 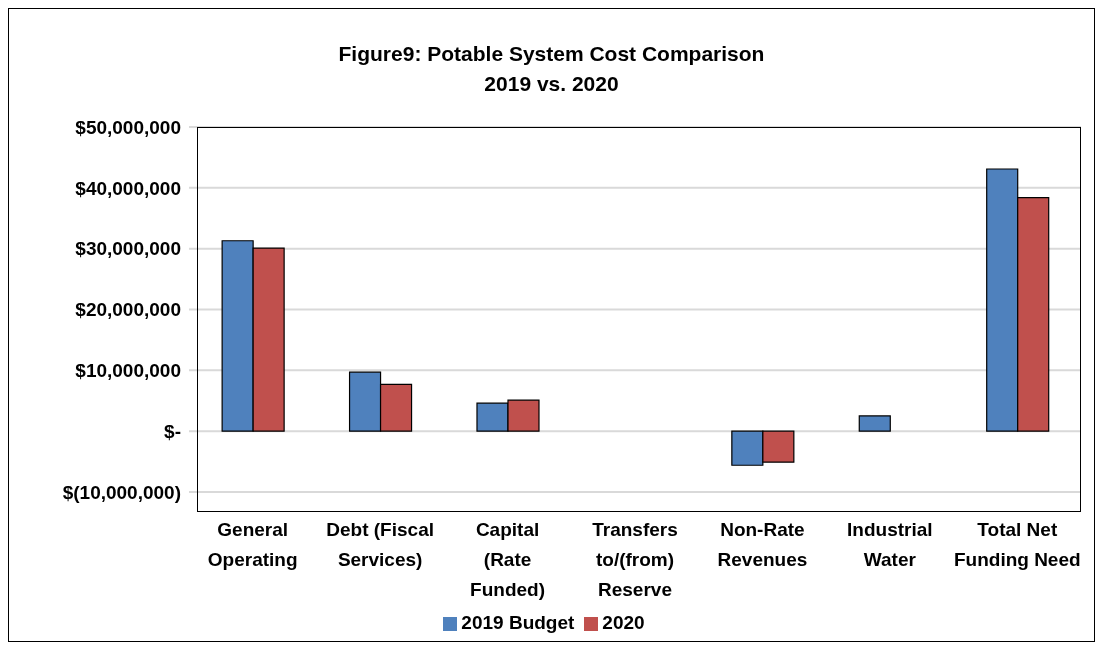 What do you see at coordinates (551, 54) in the screenshot?
I see `chart-title: Figure9: Potable System Cost Comparison` at bounding box center [551, 54].